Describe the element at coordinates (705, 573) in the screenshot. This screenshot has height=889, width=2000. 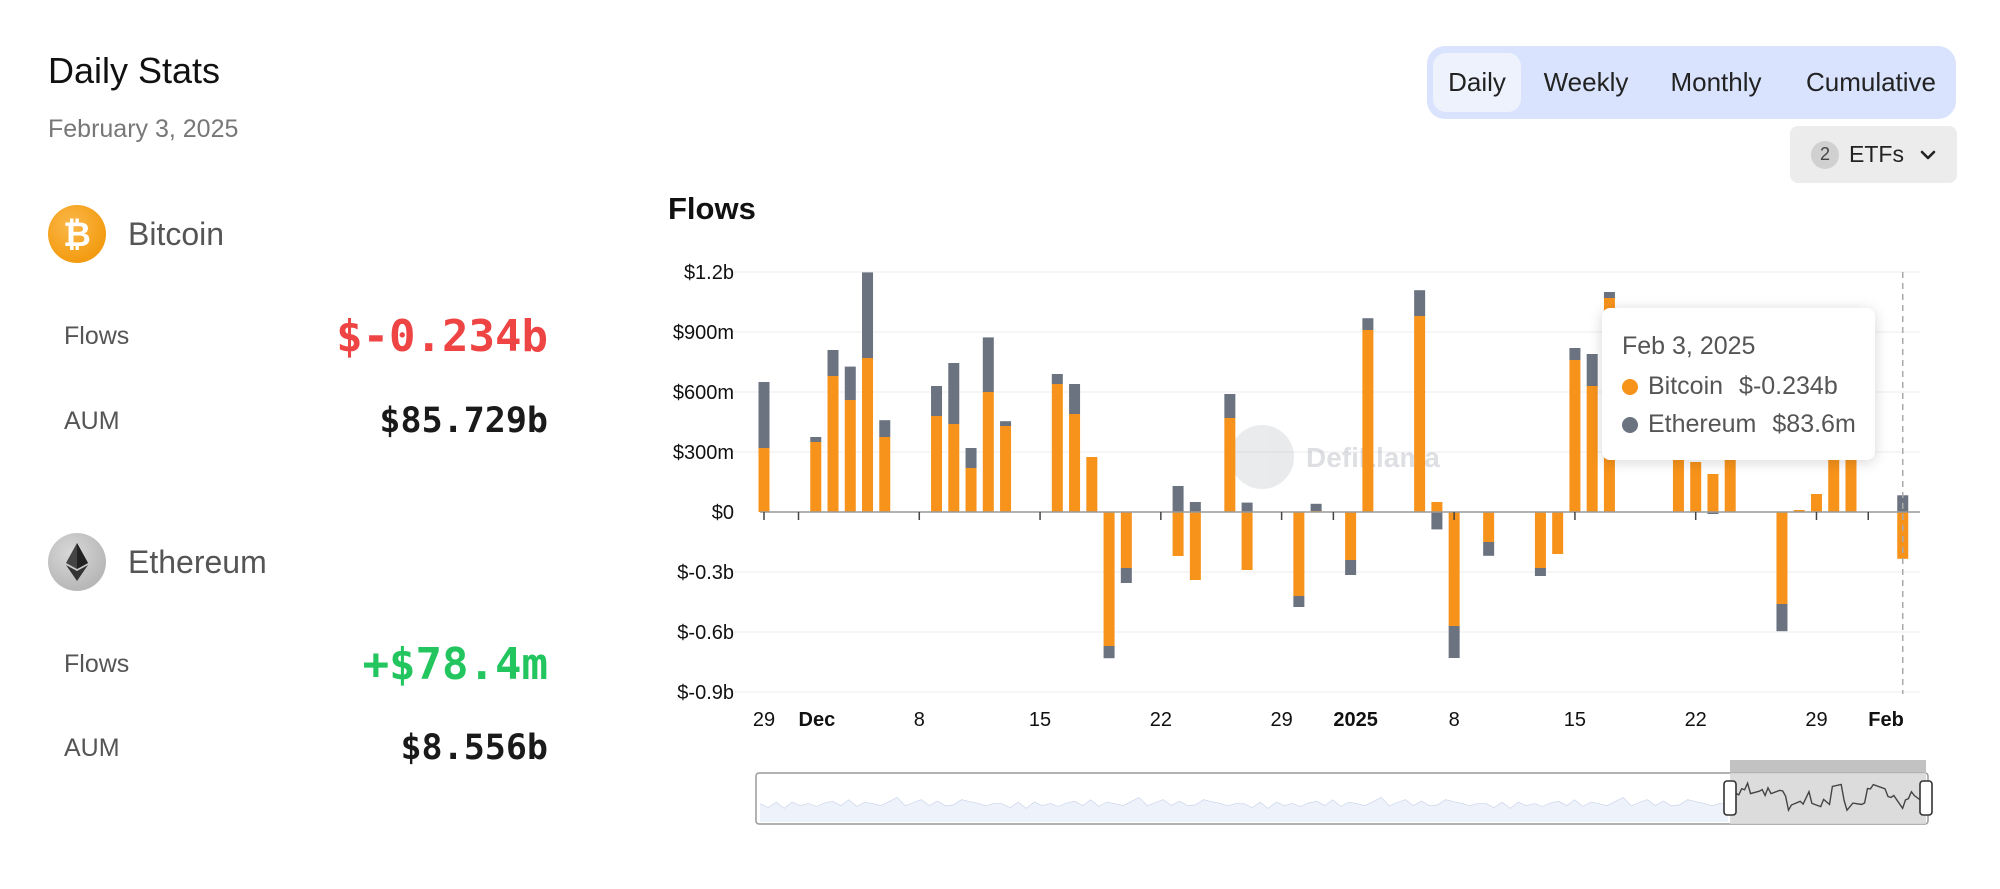
I see `y-tick-label: $-0.3b` at that location.